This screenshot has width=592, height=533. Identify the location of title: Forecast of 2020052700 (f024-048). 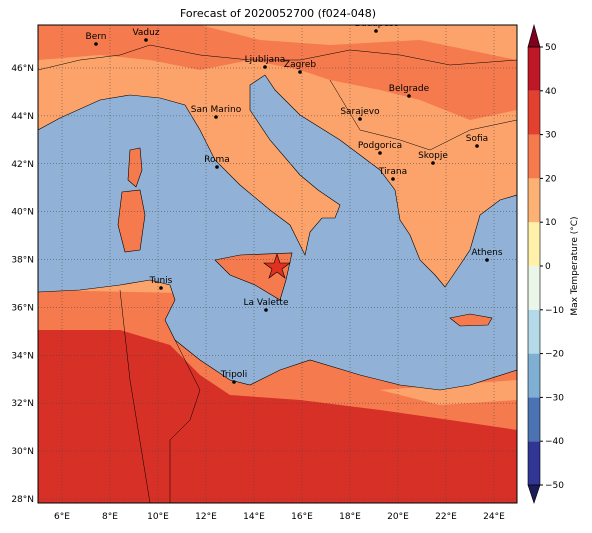
(278, 13).